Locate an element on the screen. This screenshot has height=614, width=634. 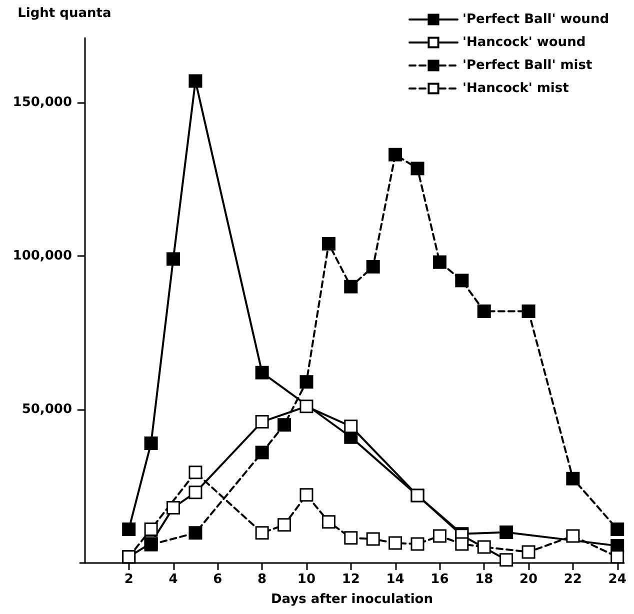
legend-label: 'Perfect Ball' mist is located at coordinates (527, 65).